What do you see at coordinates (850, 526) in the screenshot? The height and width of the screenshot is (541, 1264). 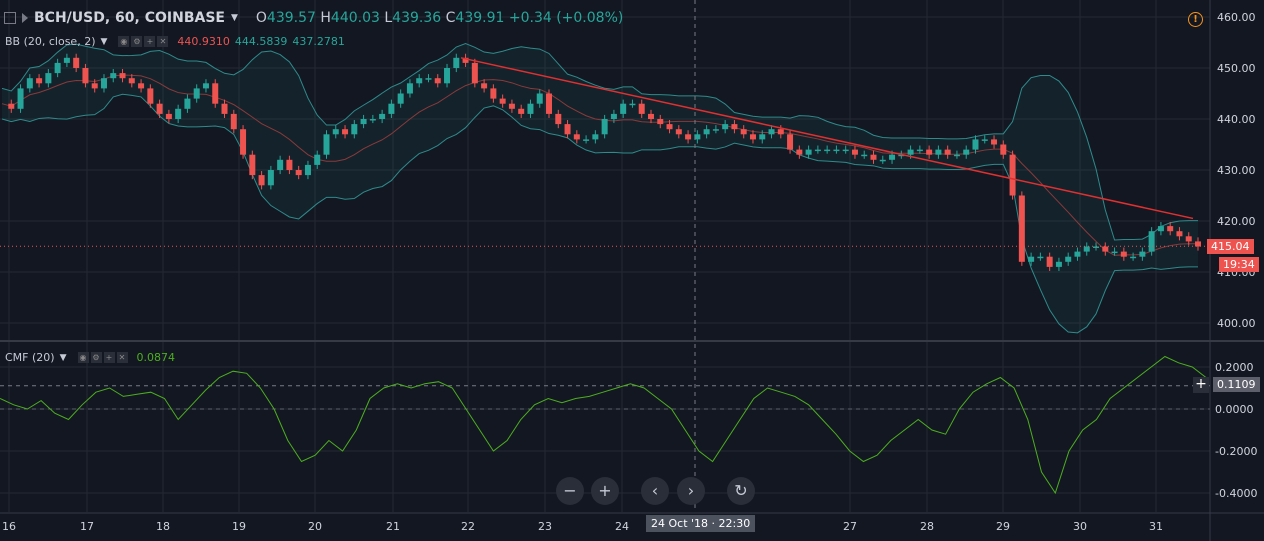 I see `date-tick-label: 27` at bounding box center [850, 526].